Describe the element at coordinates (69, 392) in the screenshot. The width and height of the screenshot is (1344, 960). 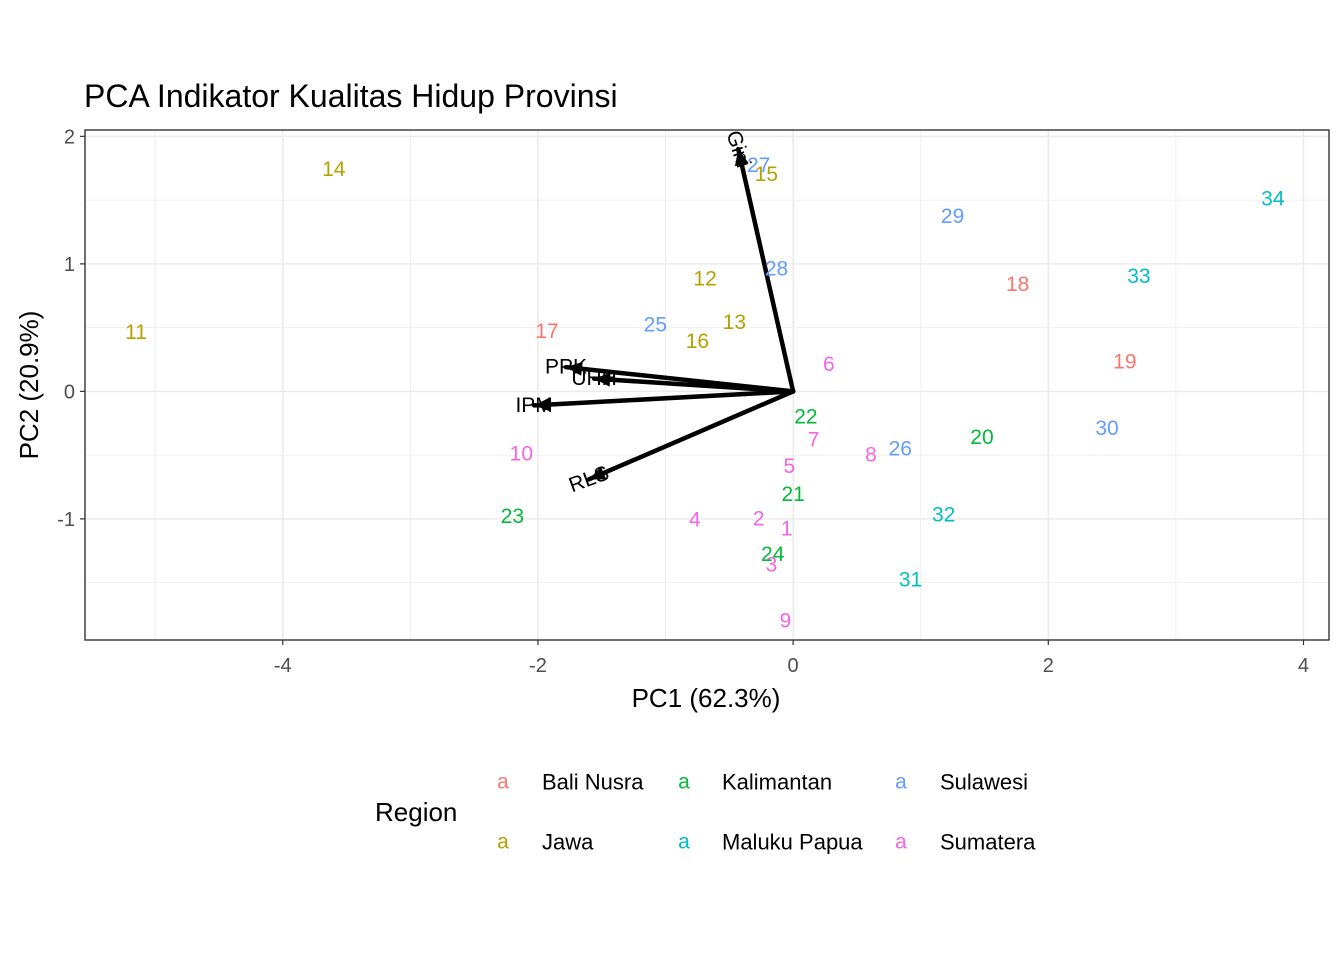
I see `y-tick-label: 0` at that location.